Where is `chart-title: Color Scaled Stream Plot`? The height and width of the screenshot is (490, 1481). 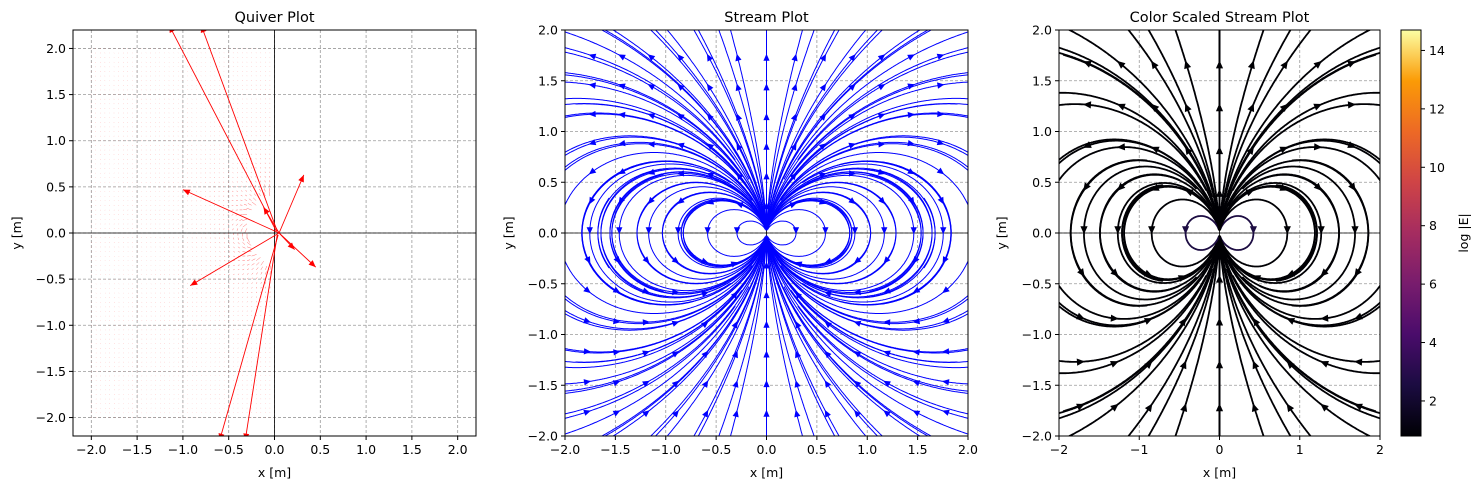
chart-title: Color Scaled Stream Plot is located at coordinates (1220, 18).